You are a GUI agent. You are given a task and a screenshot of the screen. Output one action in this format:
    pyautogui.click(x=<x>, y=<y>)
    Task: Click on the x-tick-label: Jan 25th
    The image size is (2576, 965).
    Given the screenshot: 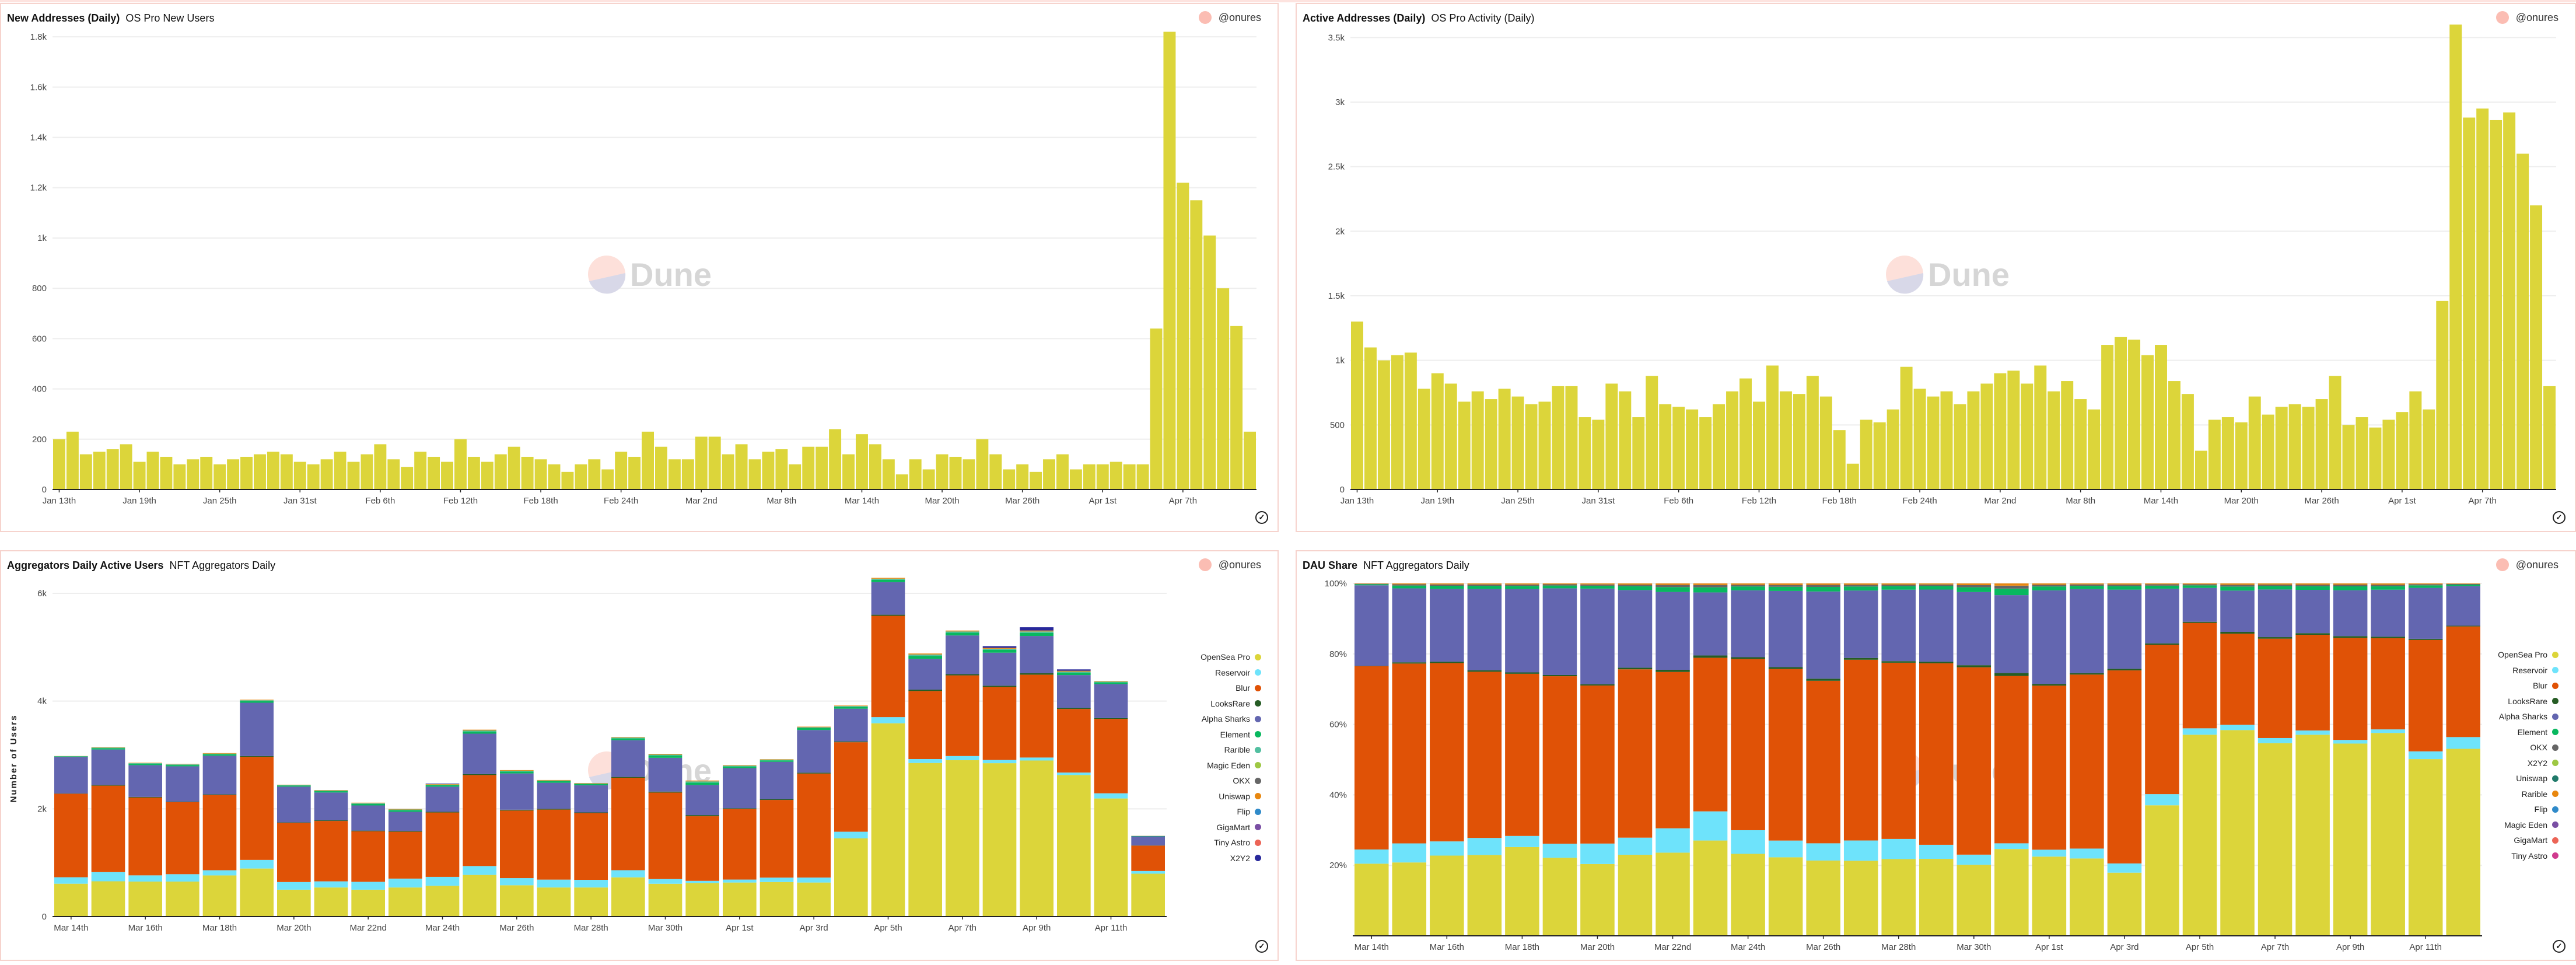 What is the action you would take?
    pyautogui.click(x=1518, y=501)
    